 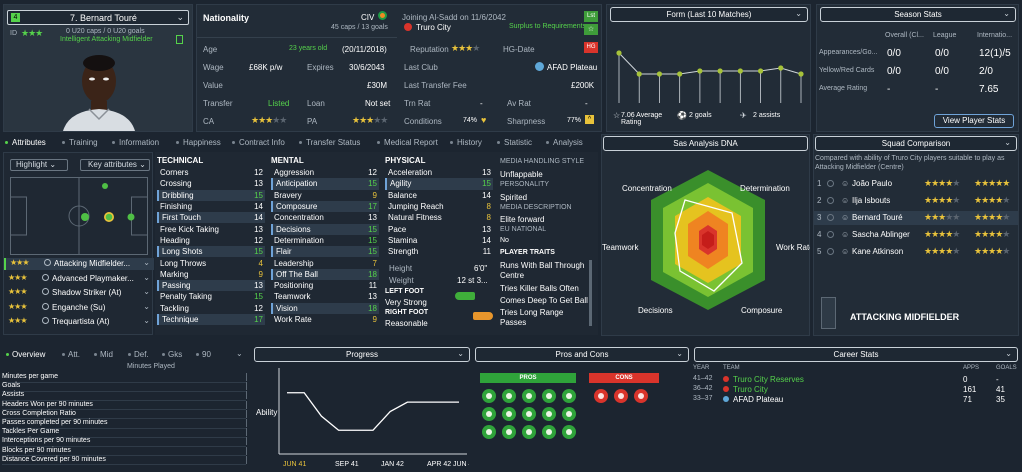 What do you see at coordinates (211, 172) in the screenshot?
I see `attribute-row: Corners 12` at bounding box center [211, 172].